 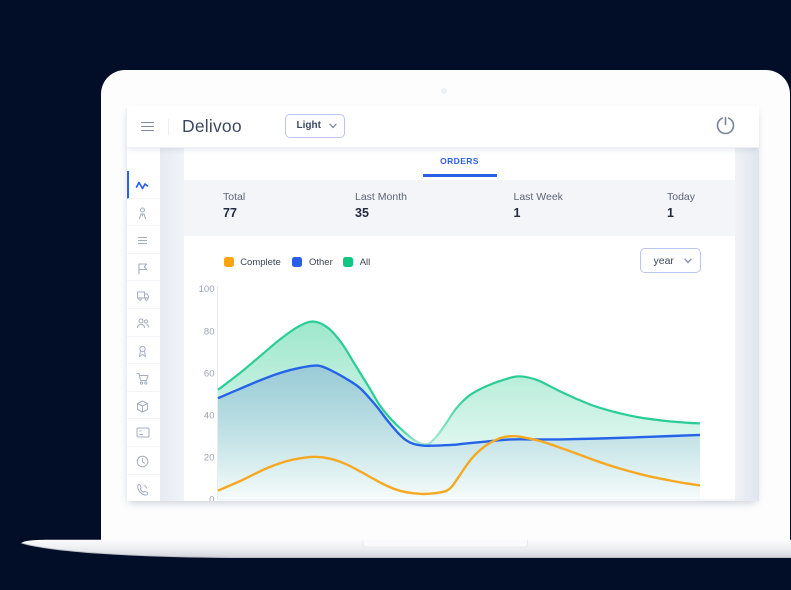 What do you see at coordinates (209, 374) in the screenshot?
I see `svg-text: 60` at bounding box center [209, 374].